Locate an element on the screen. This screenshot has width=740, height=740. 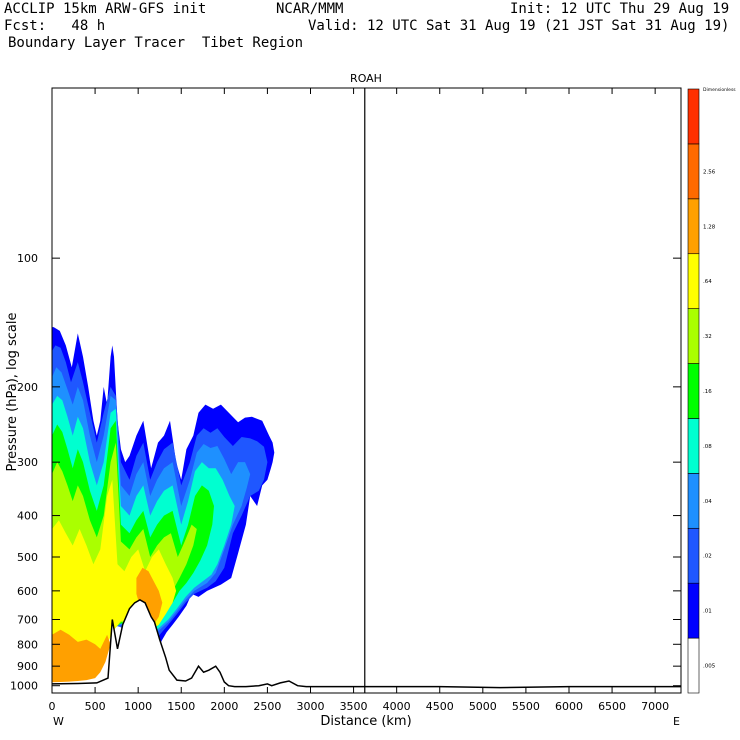
y-tick-label: 800 is located at coordinates (27, 644).